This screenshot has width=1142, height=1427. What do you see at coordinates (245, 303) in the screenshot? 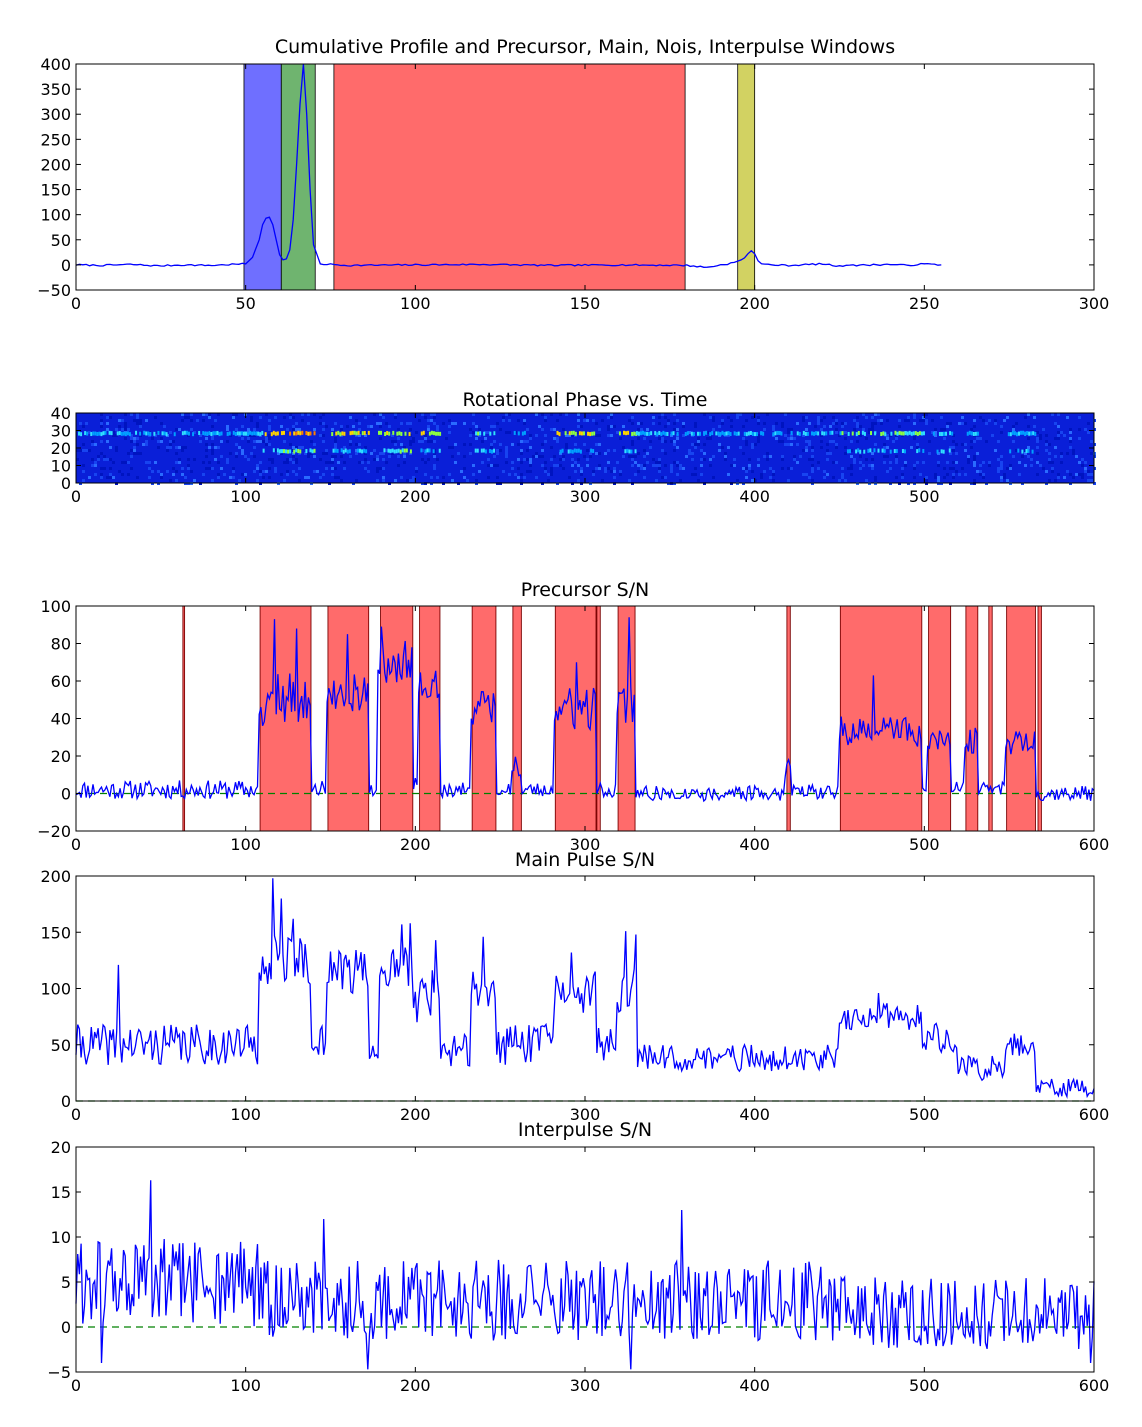
I see `x-tick-label: 50` at bounding box center [245, 303].